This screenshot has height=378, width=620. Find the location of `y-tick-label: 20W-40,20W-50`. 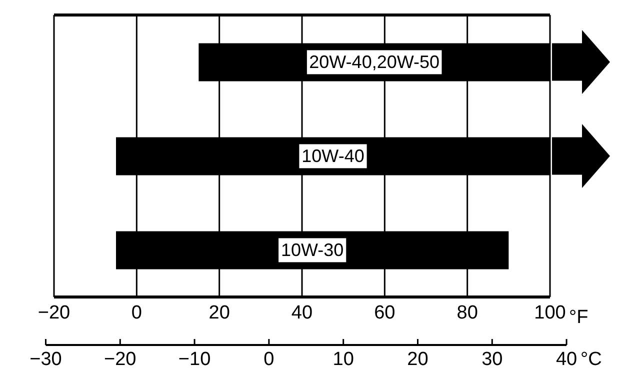

y-tick-label: 20W-40,20W-50 is located at coordinates (374, 62).